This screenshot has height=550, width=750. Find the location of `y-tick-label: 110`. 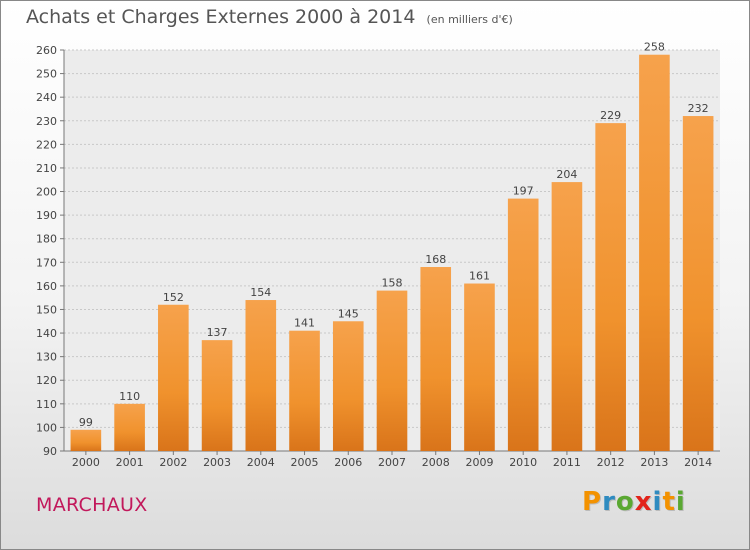

y-tick-label: 110 is located at coordinates (46, 404).